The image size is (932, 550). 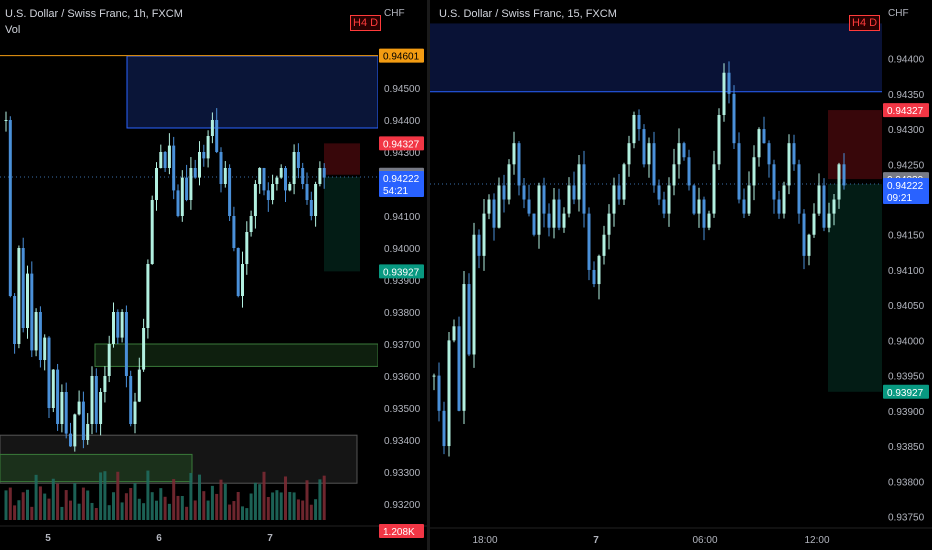 What do you see at coordinates (484, 540) in the screenshot?
I see `x-tick-label: 18:00` at bounding box center [484, 540].